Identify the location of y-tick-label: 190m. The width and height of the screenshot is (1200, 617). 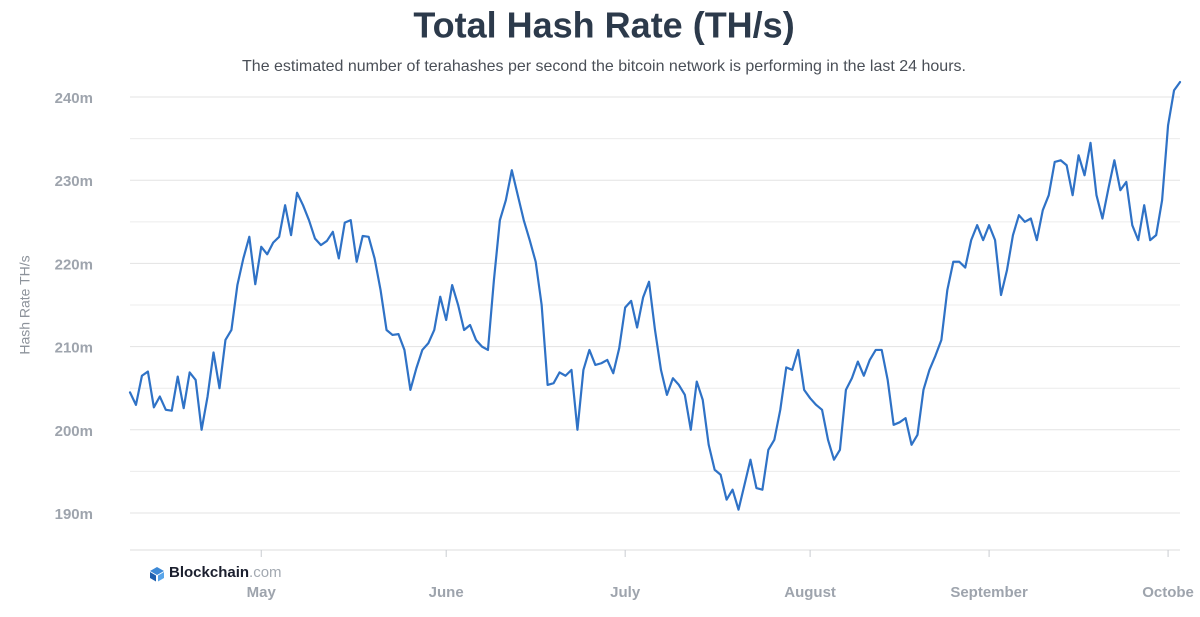
(74, 514).